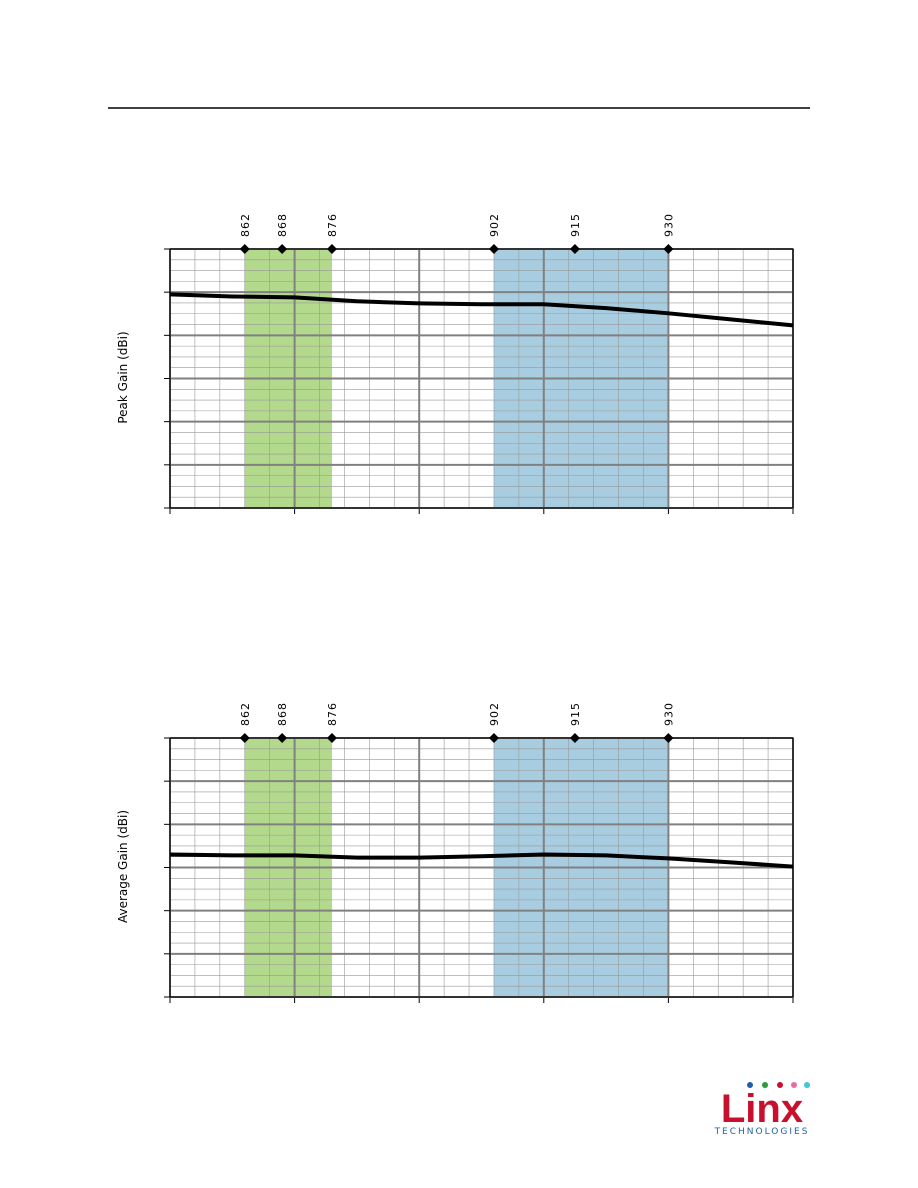  What do you see at coordinates (123, 377) in the screenshot?
I see `y-axis-label: Peak Gain (dBi)` at bounding box center [123, 377].